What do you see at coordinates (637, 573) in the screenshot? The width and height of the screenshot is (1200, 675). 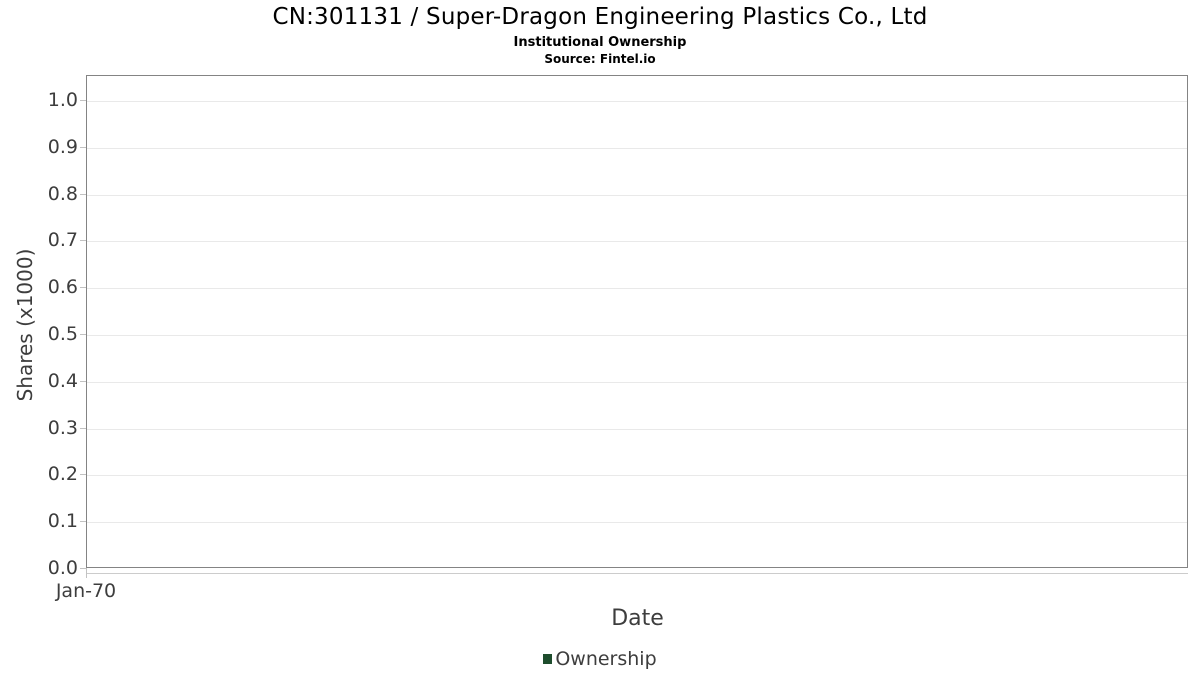 I see `x-axis-line` at bounding box center [637, 573].